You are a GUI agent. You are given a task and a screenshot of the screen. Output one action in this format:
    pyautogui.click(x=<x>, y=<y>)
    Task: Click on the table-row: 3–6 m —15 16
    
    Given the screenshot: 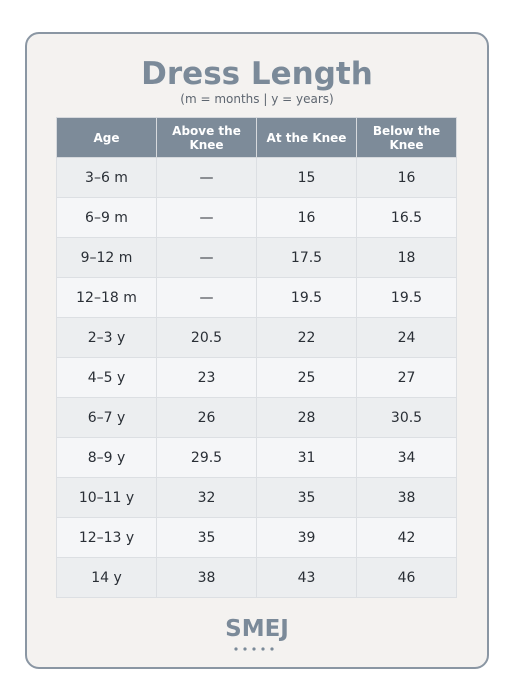 What is the action you would take?
    pyautogui.click(x=256, y=177)
    